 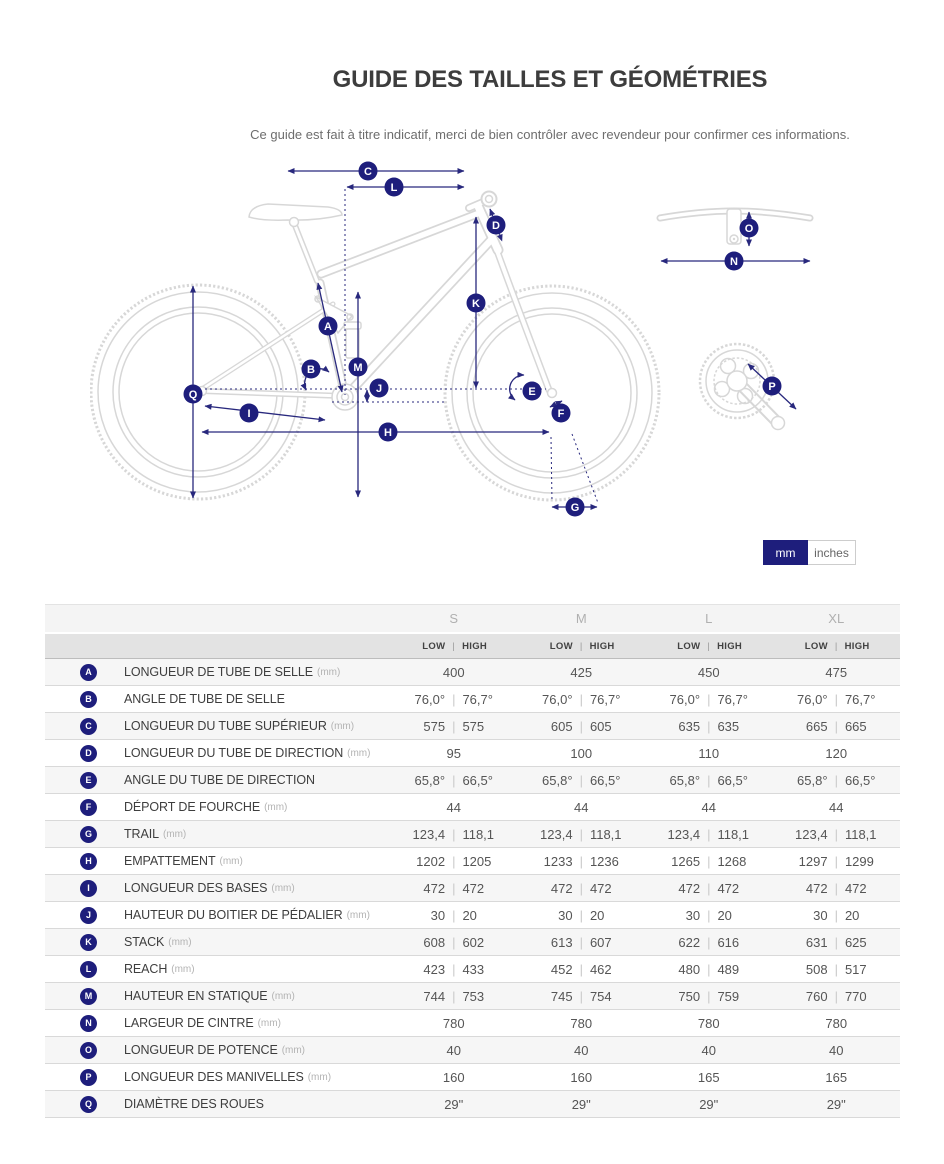 I want to click on svg-text: A, so click(x=328, y=327).